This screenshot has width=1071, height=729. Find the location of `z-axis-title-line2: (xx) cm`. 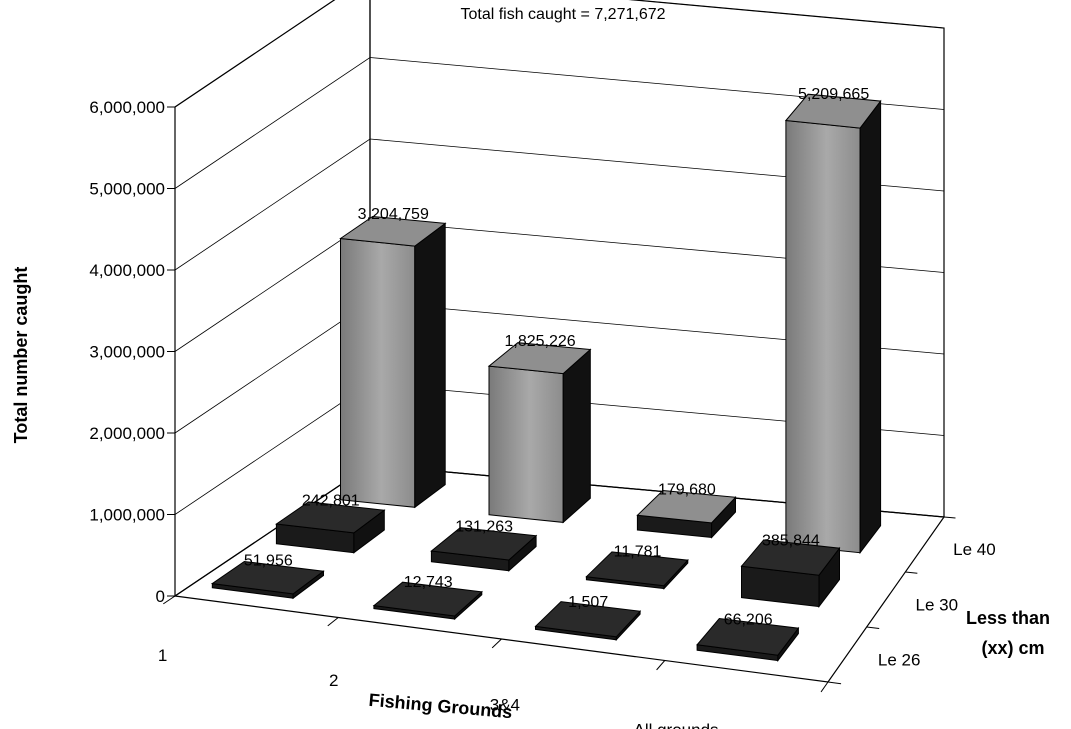

z-axis-title-line2: (xx) cm is located at coordinates (1012, 648).